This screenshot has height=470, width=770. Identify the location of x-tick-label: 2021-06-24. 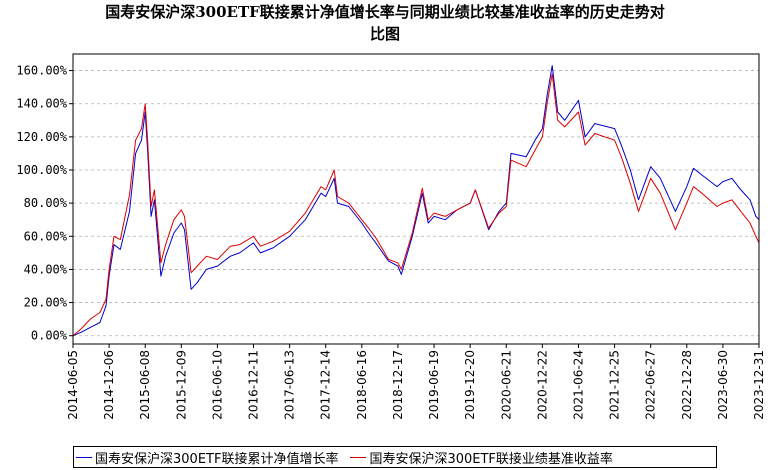
(578, 385).